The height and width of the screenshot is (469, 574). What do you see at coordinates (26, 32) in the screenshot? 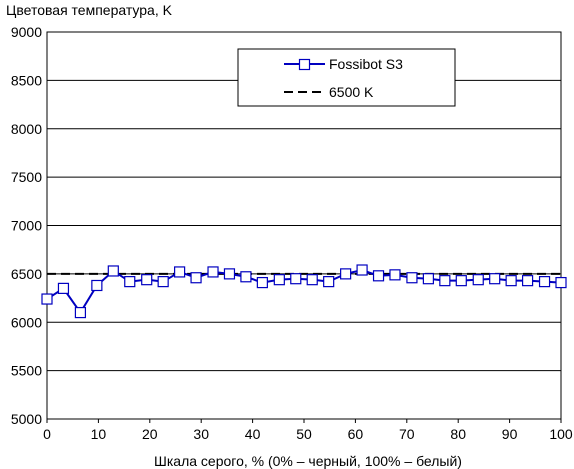
I see `y-tick-label: 9000` at bounding box center [26, 32].